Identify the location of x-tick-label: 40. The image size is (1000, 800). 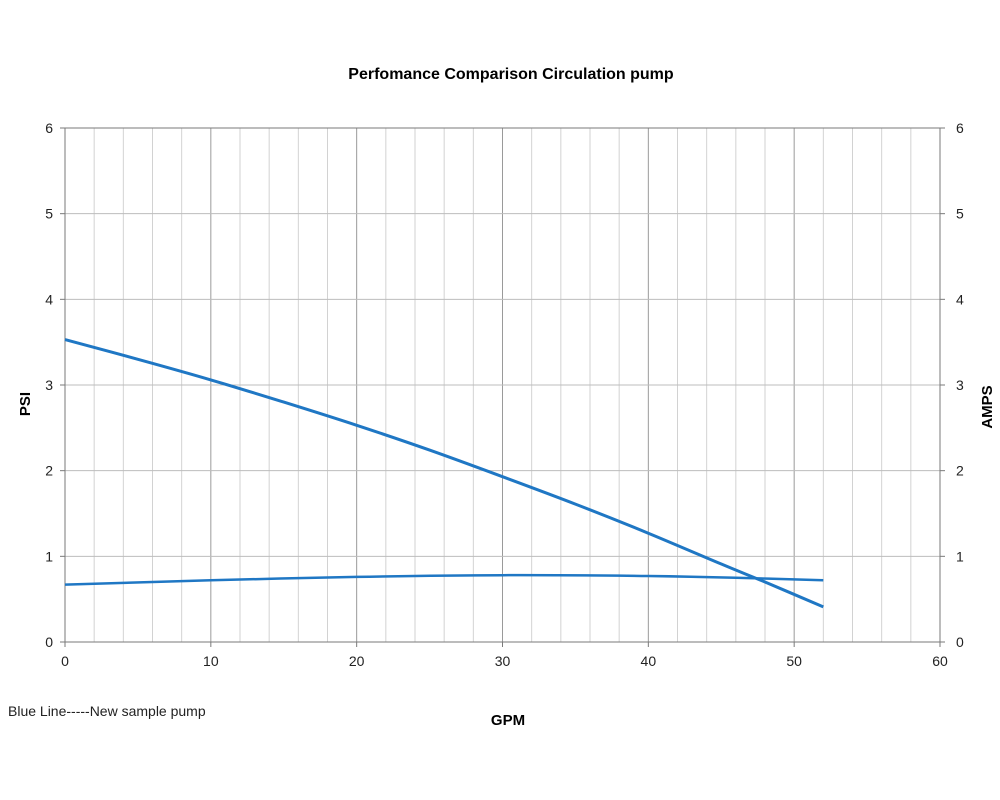
(649, 661).